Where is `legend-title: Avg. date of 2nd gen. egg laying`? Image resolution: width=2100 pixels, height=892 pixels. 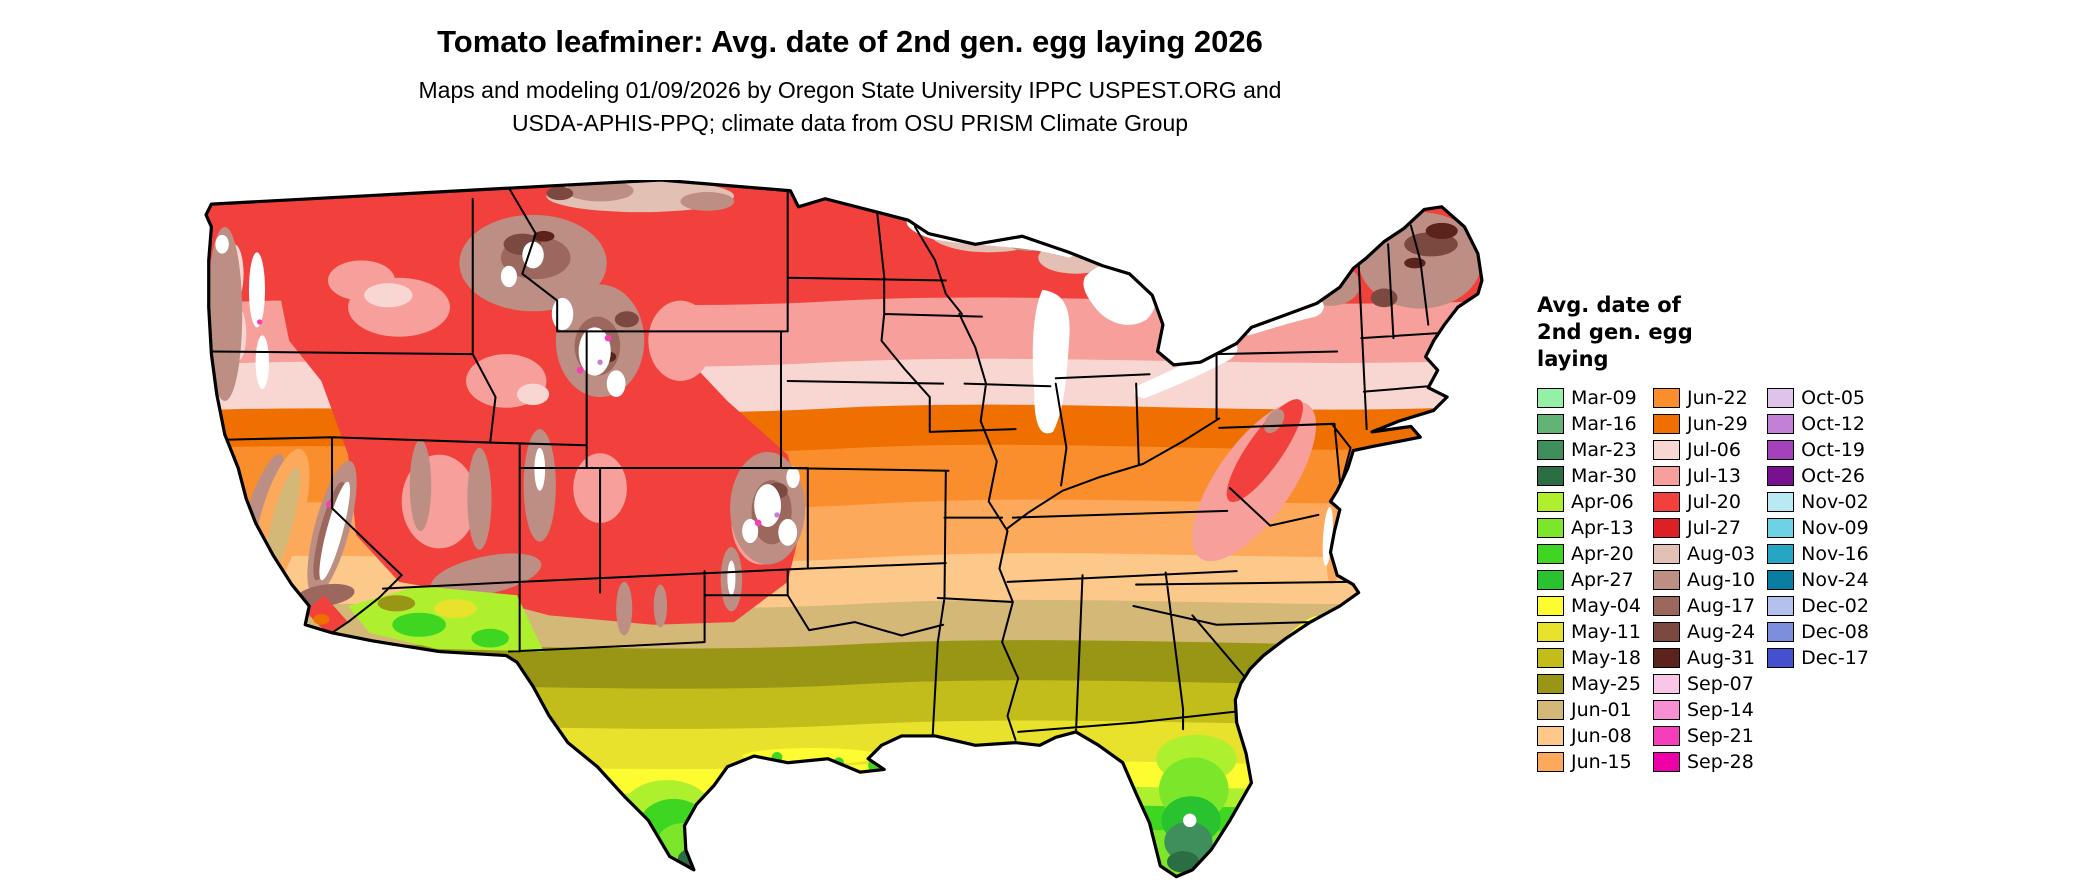
legend-title: Avg. date of 2nd gen. egg laying is located at coordinates (1615, 332).